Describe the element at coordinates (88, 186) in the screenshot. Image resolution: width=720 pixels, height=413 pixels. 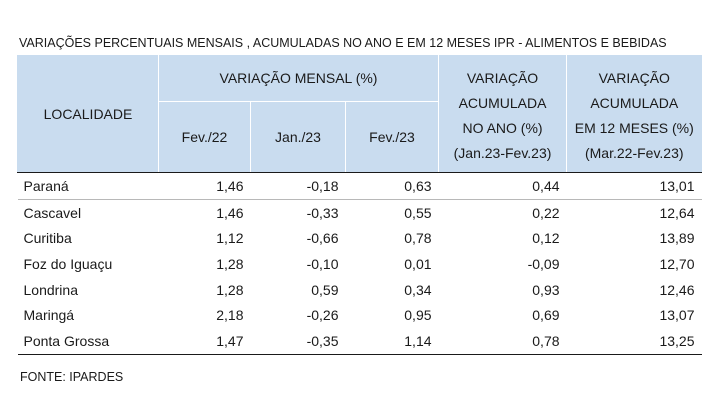
I see `cell-localidade: Paraná` at that location.